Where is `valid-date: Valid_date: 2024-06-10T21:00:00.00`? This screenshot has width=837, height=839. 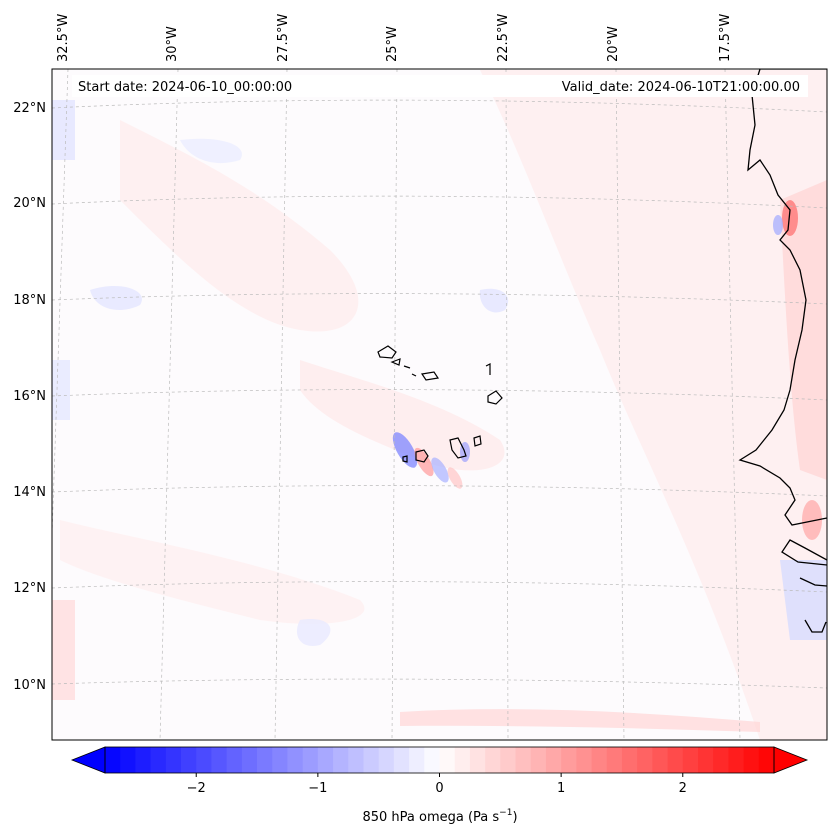
valid-date: Valid_date: 2024-06-10T21:00:00.00 is located at coordinates (681, 87).